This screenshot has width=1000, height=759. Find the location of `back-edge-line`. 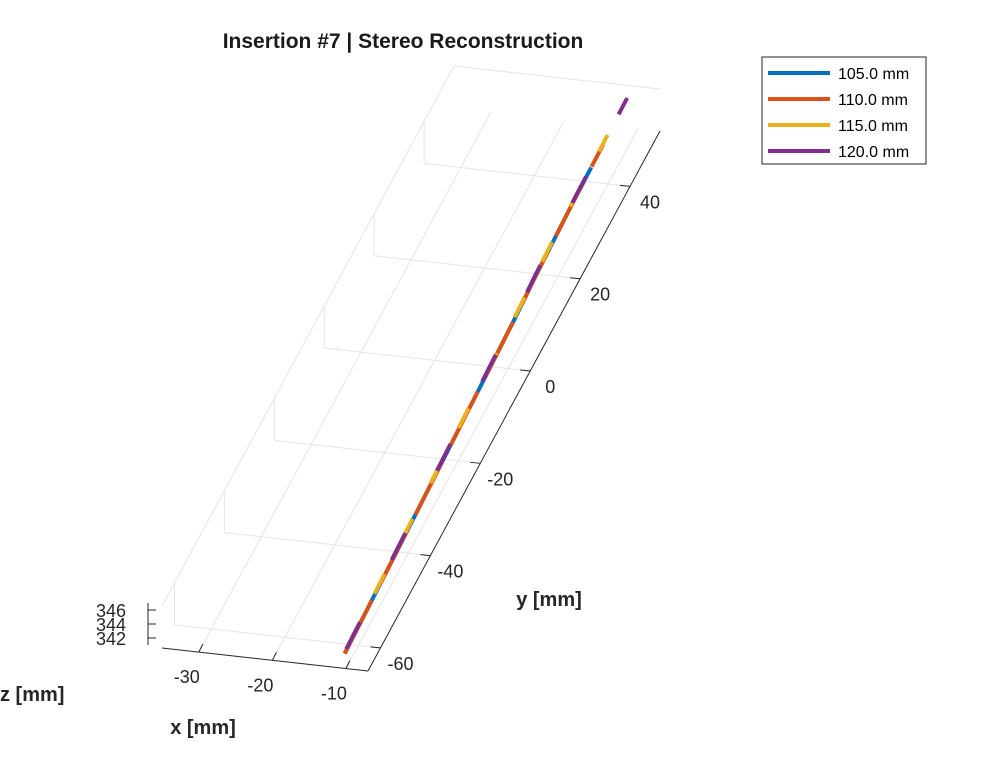

back-edge-line is located at coordinates (557, 77).